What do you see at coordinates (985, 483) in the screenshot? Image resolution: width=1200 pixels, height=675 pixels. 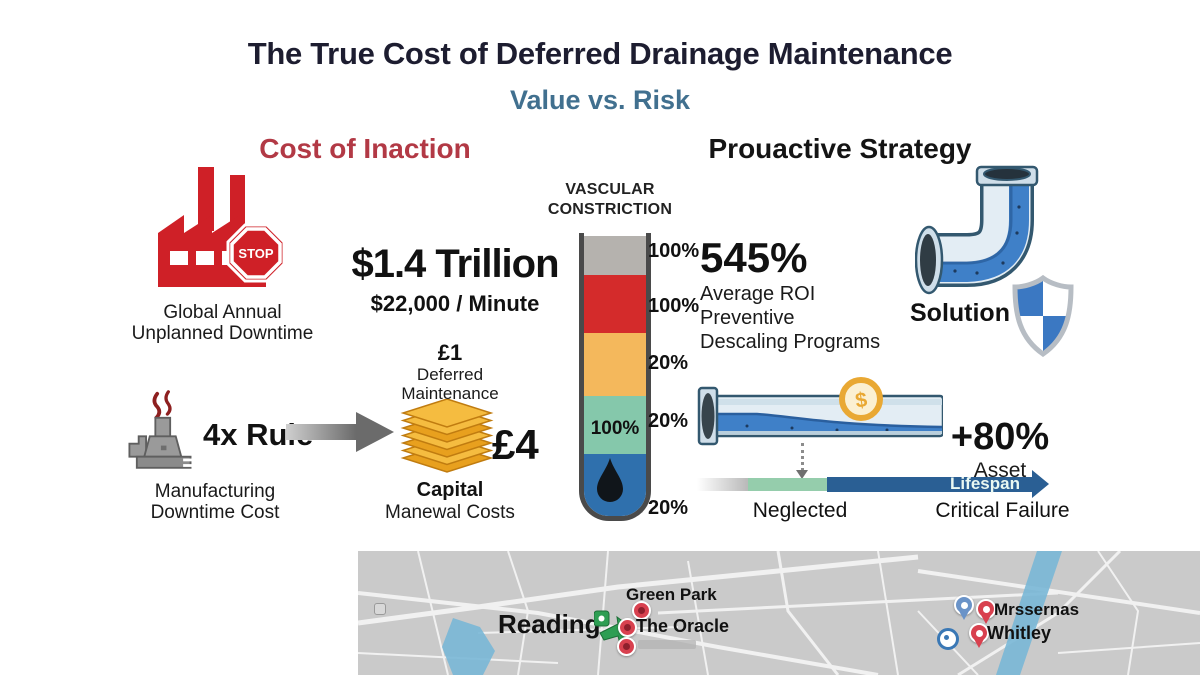 I see `lifespan-overlay-label: Lifespan` at bounding box center [985, 483].